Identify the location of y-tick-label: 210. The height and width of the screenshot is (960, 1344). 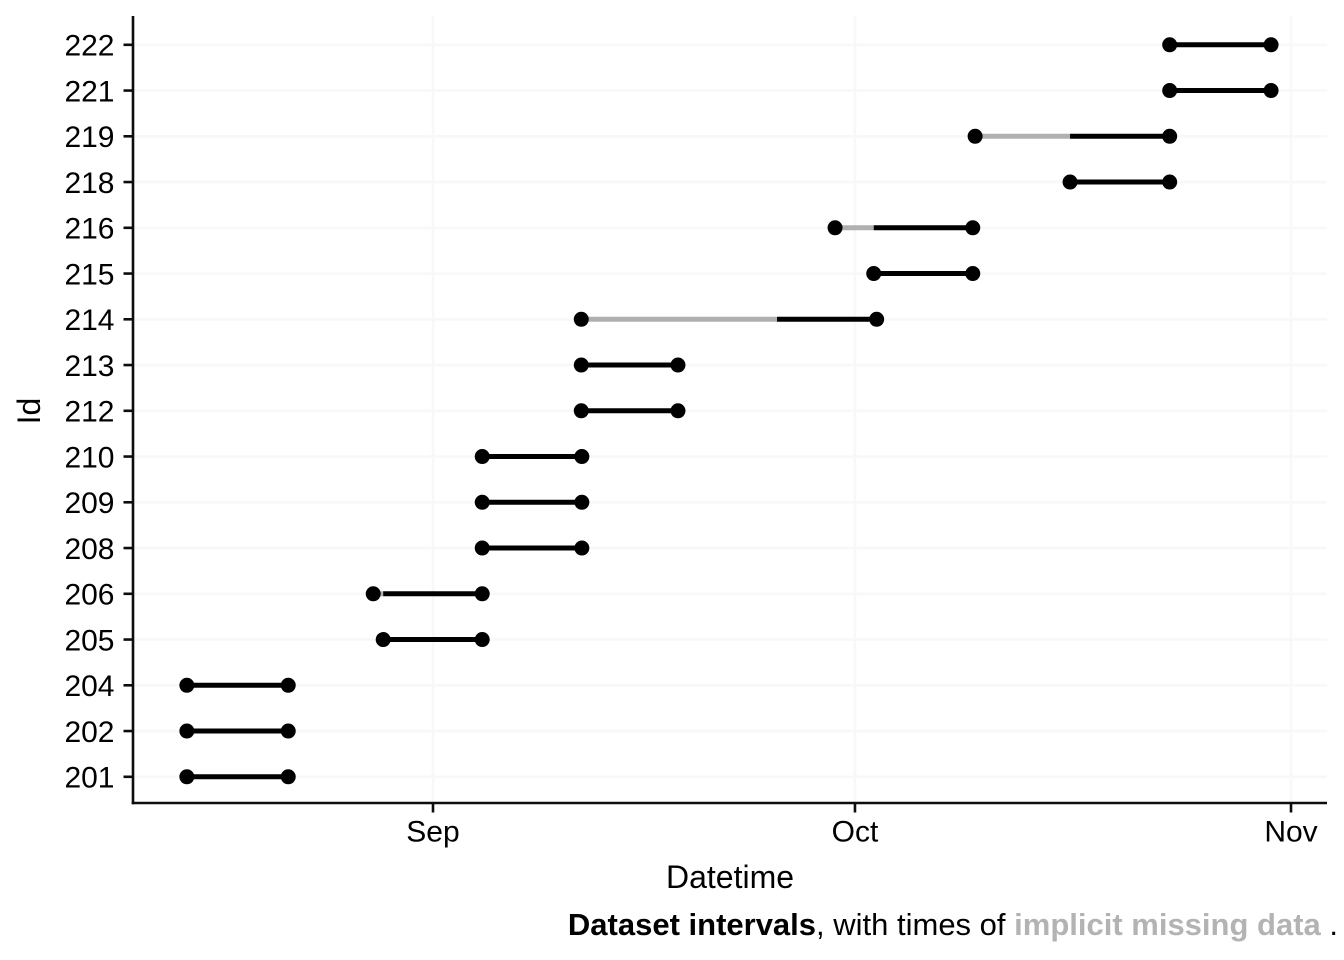
(89, 457).